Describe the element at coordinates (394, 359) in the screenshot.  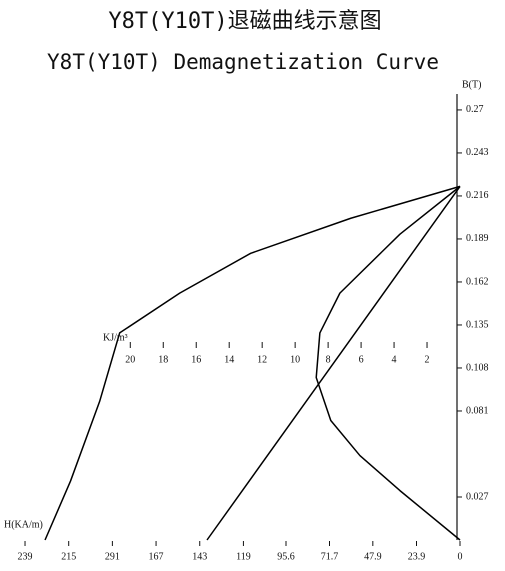
I see `energy-tick-label: 4` at that location.